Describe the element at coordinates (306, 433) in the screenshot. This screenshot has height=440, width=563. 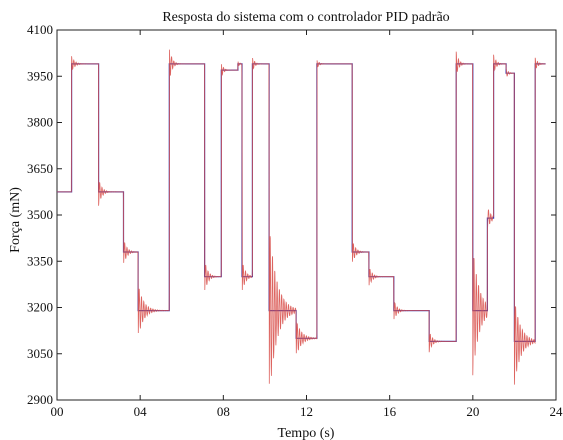
I see `x-axis-label: Tempo (s)` at that location.